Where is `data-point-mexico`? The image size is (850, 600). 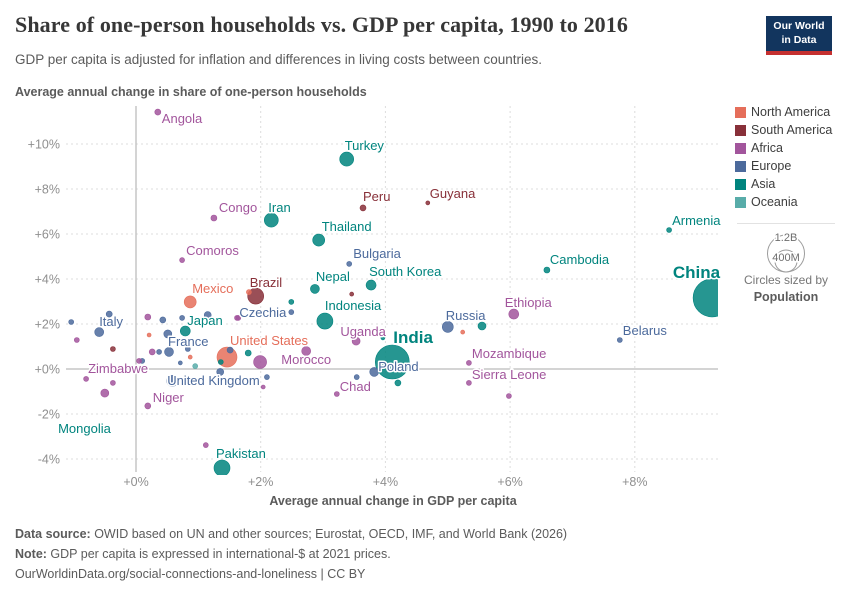
data-point-mexico is located at coordinates (190, 302).